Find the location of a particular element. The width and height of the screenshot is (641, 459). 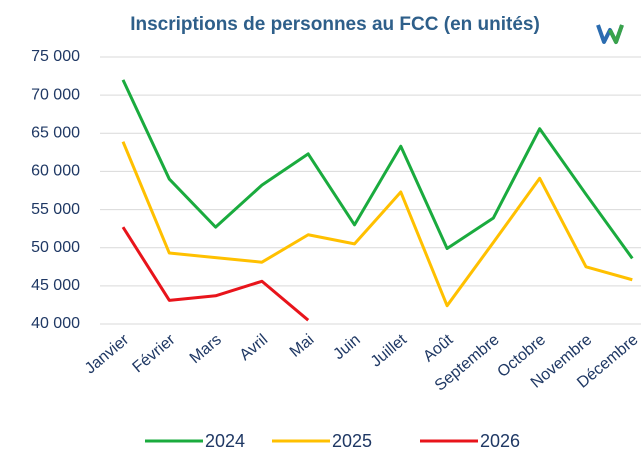

y-tick-label: 55 000 is located at coordinates (55, 209).